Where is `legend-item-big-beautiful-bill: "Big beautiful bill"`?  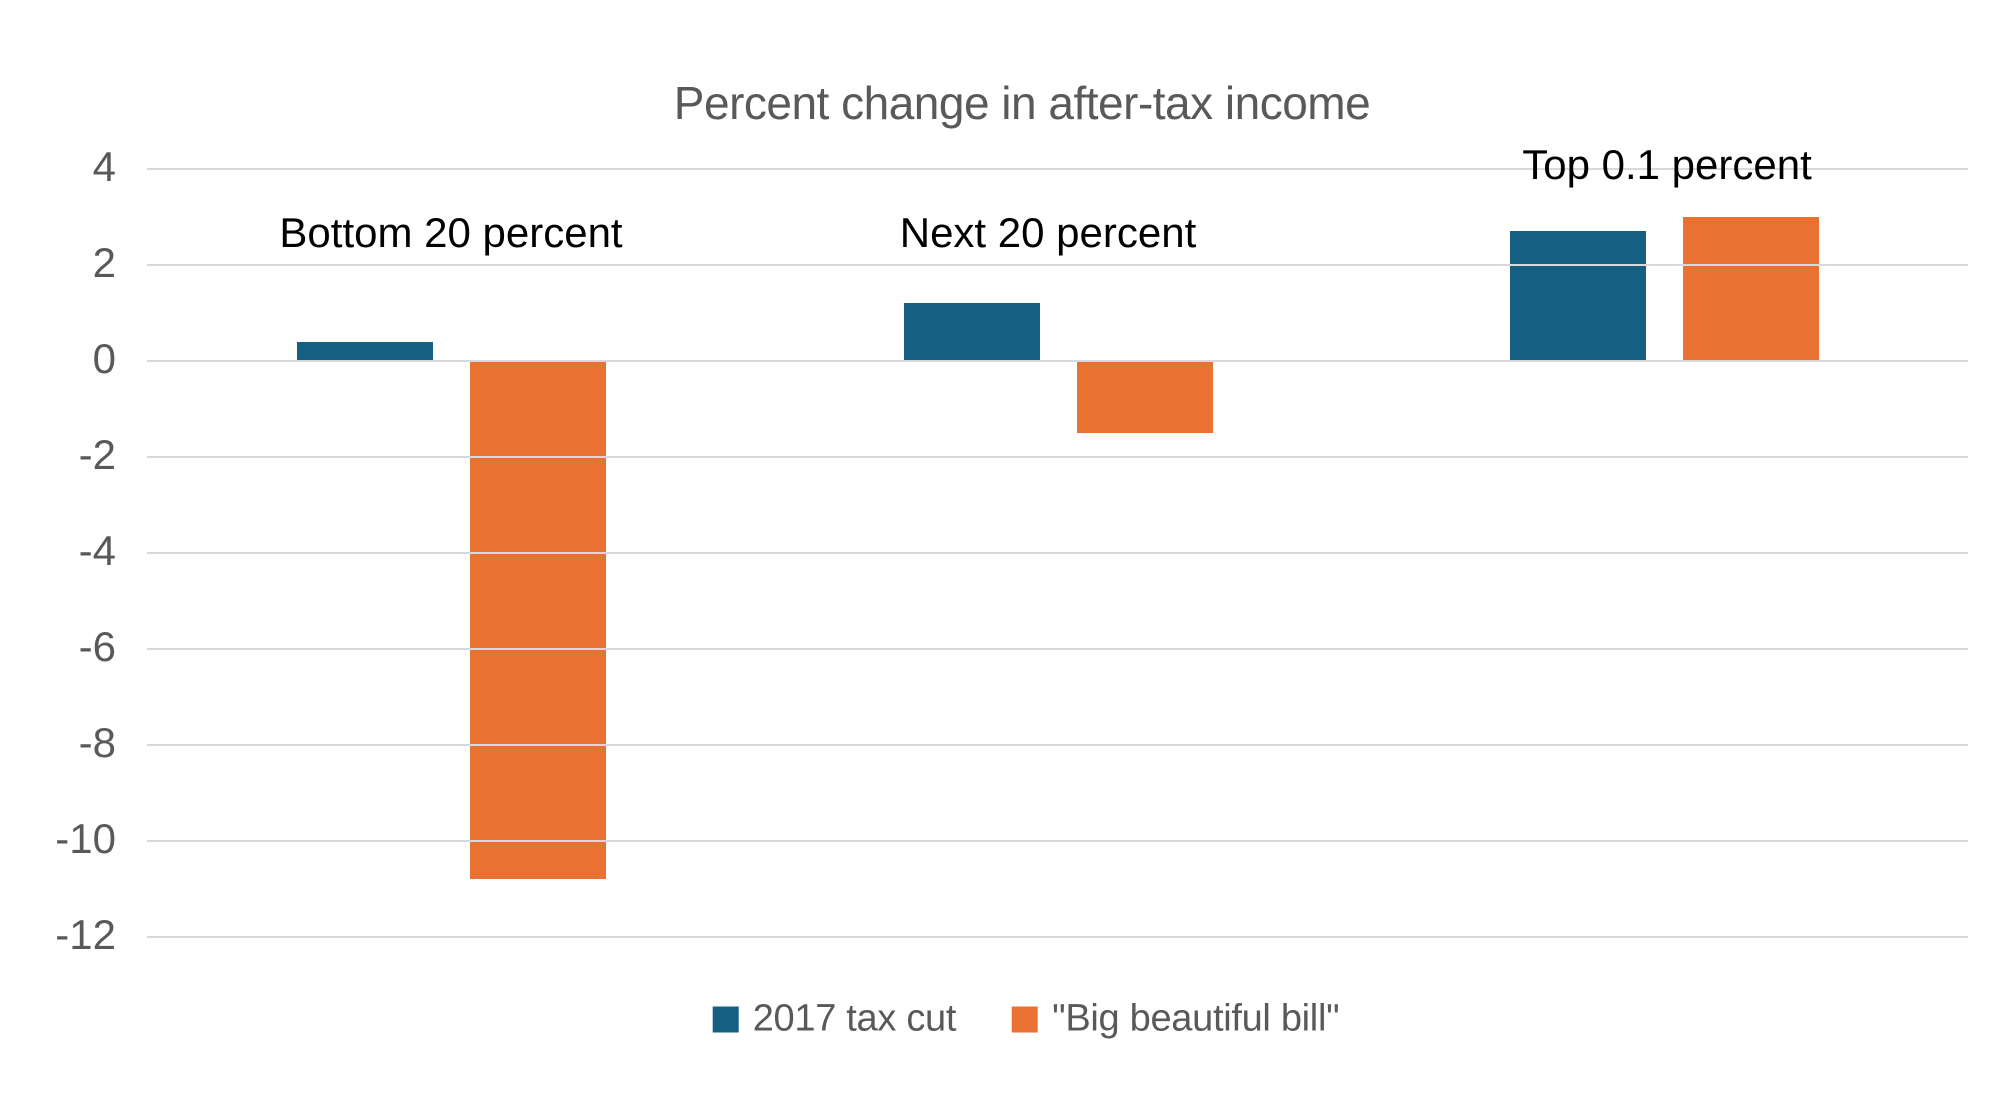
legend-item-big-beautiful-bill: "Big beautiful bill" is located at coordinates (1176, 1019).